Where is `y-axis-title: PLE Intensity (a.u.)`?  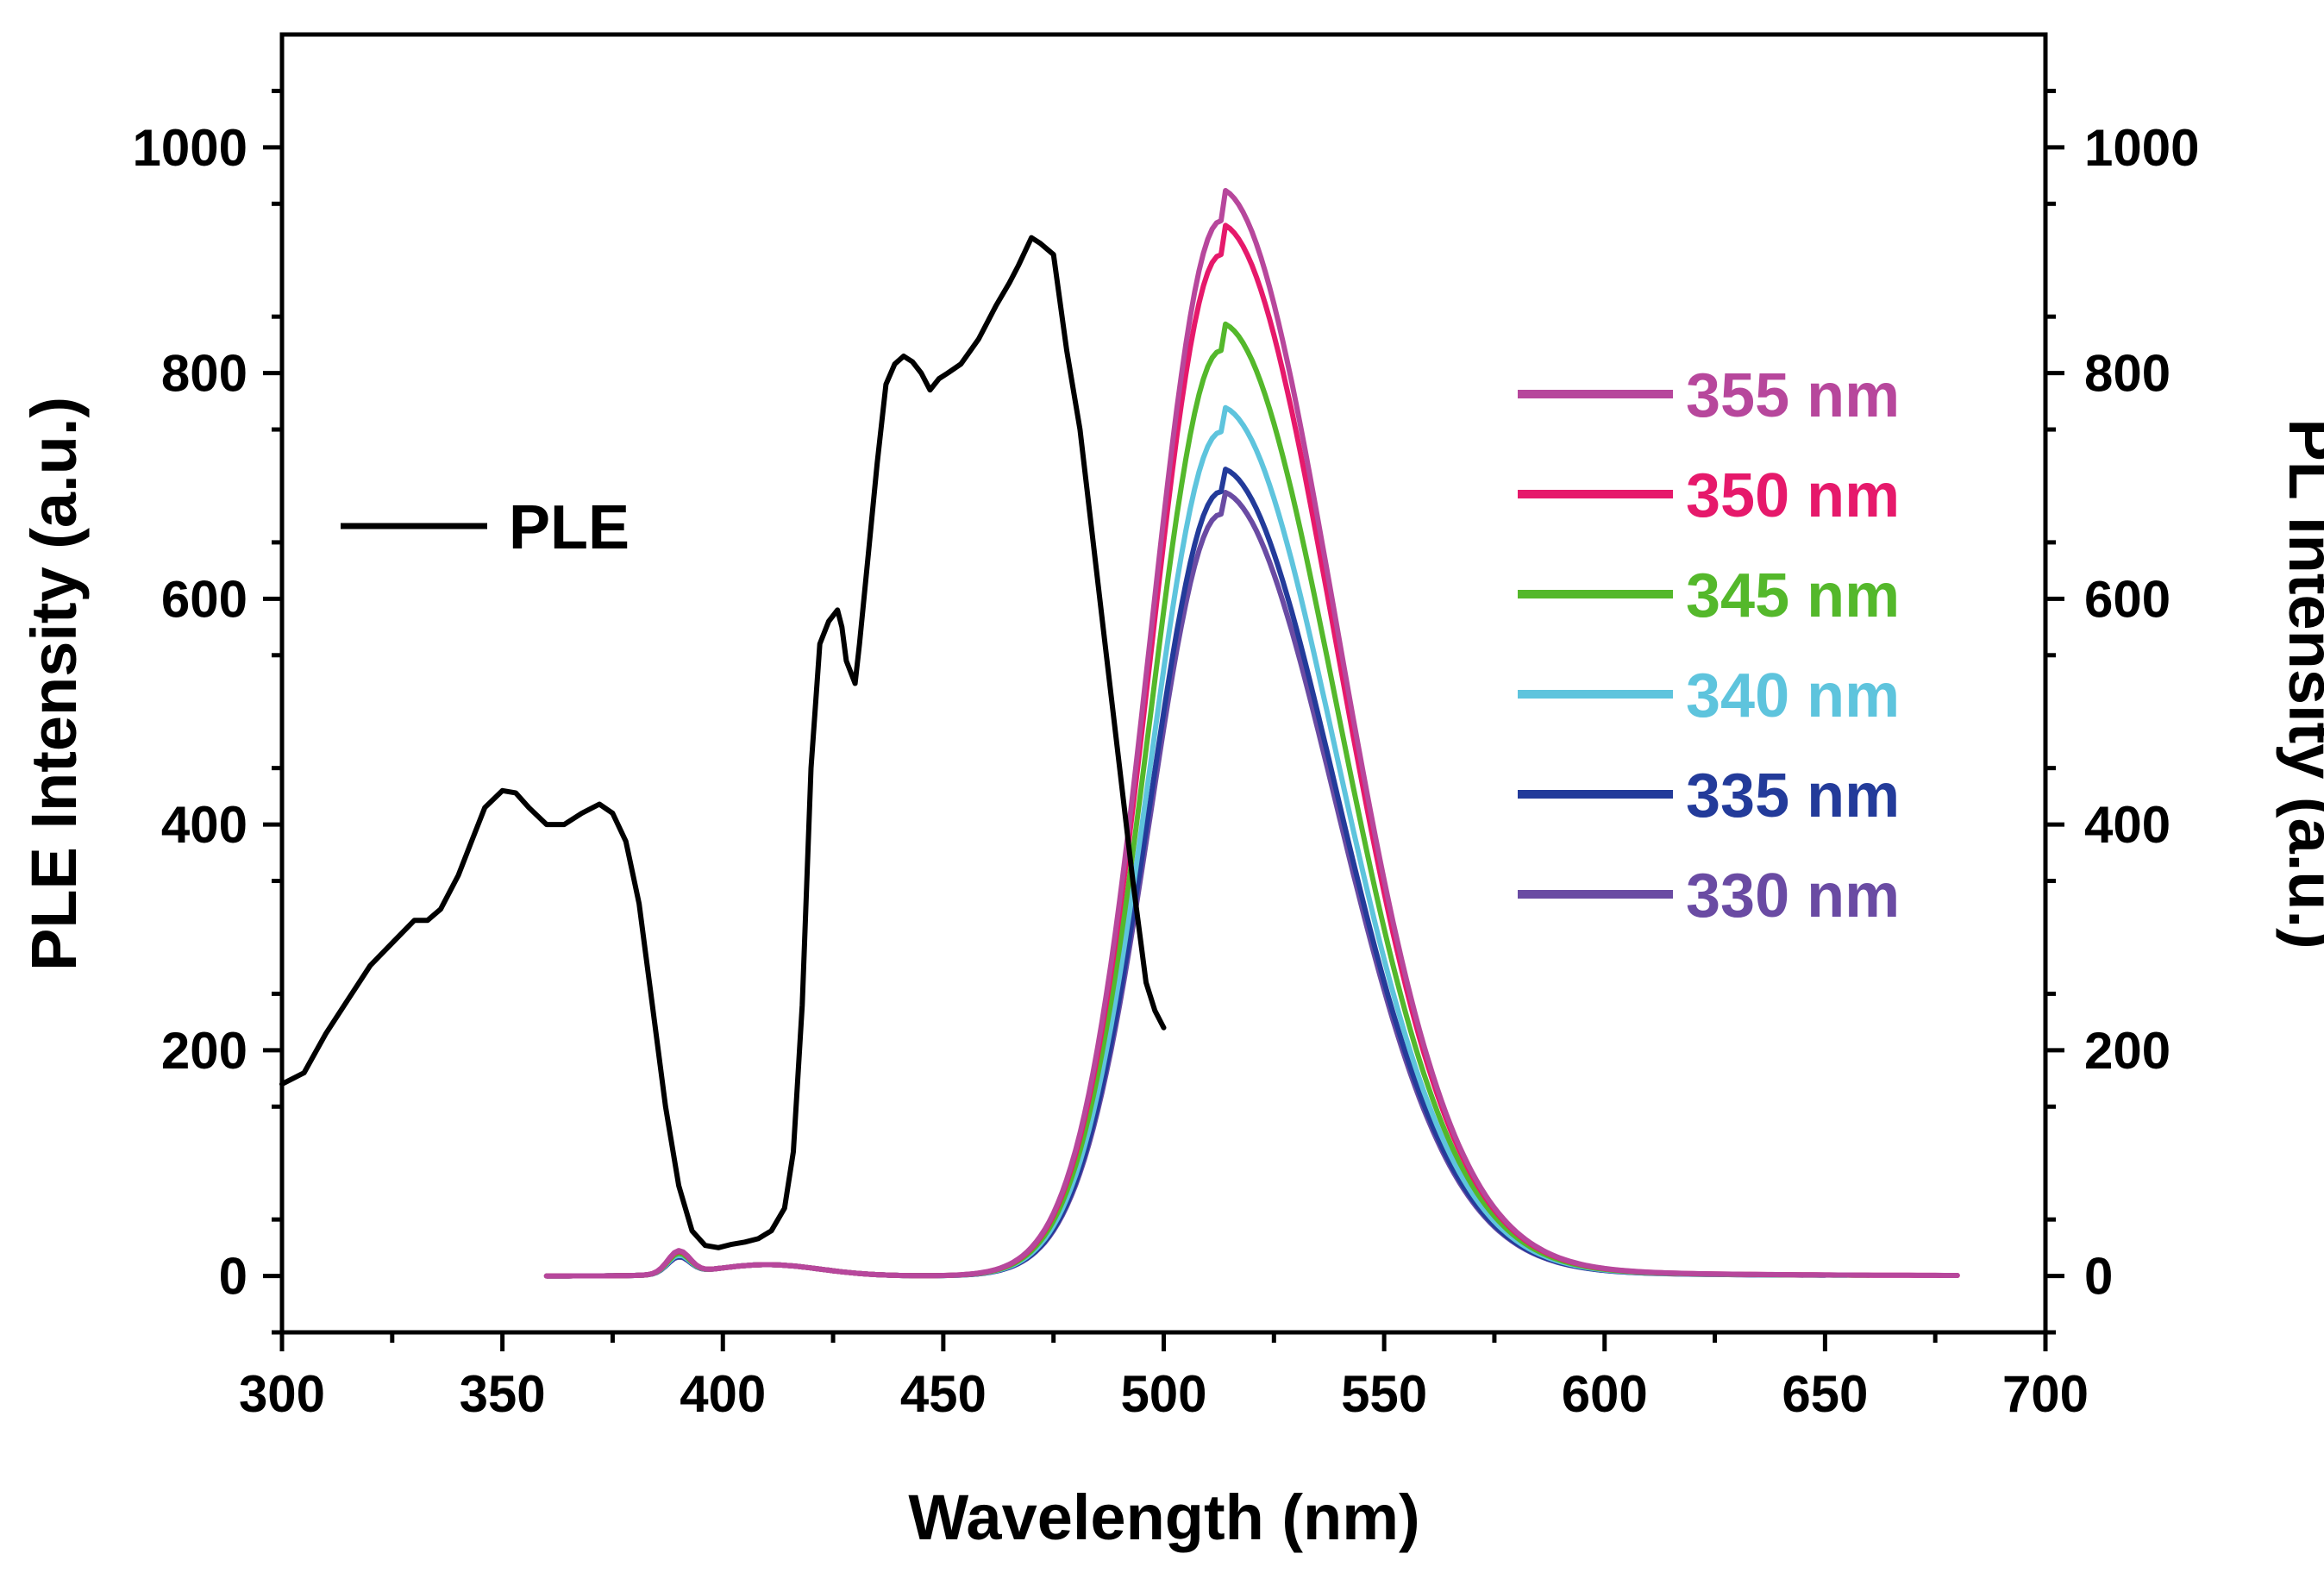 y-axis-title: PLE Intensity (a.u.) is located at coordinates (54, 684).